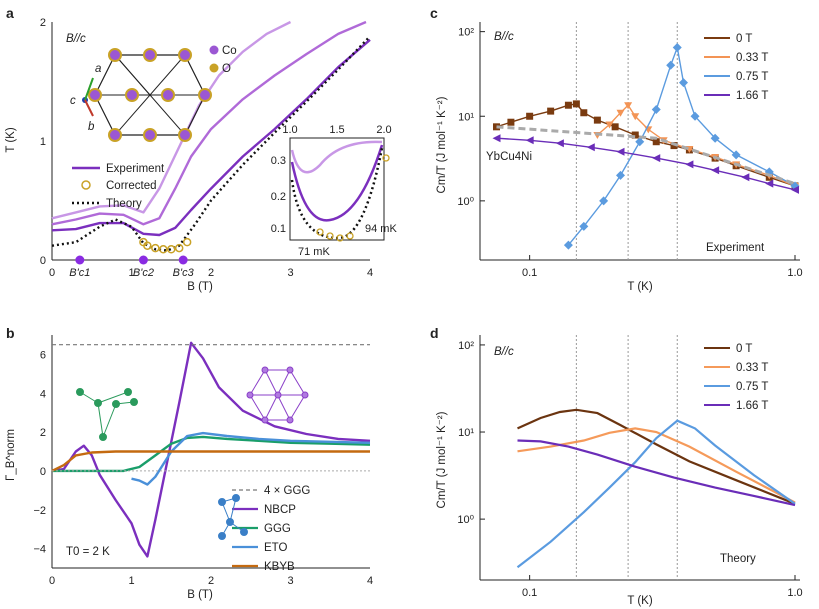 This screenshot has height=609, width=819. I want to click on a-title: B//c, so click(76, 39).